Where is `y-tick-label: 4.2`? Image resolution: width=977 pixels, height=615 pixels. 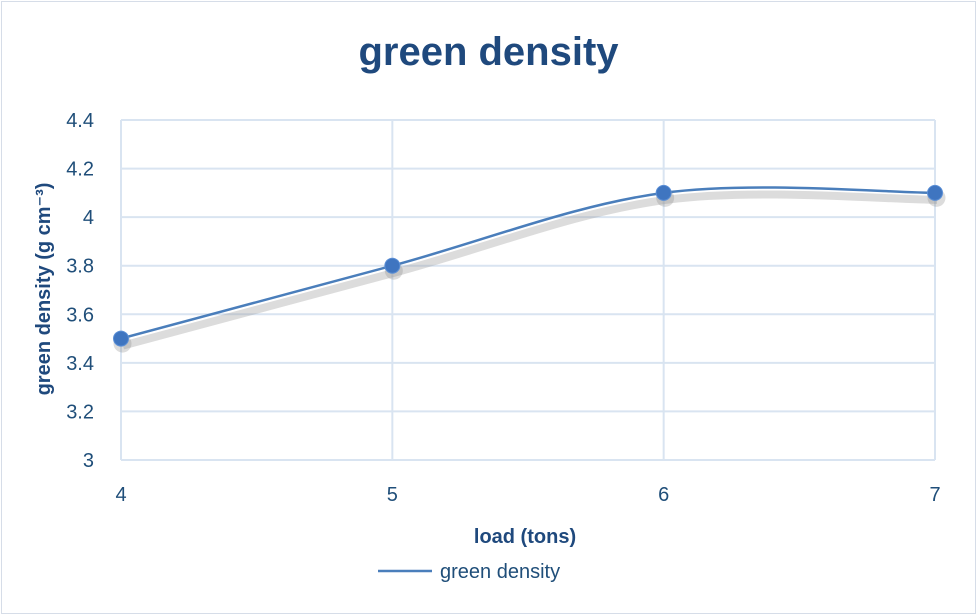 y-tick-label: 4.2 is located at coordinates (80, 170).